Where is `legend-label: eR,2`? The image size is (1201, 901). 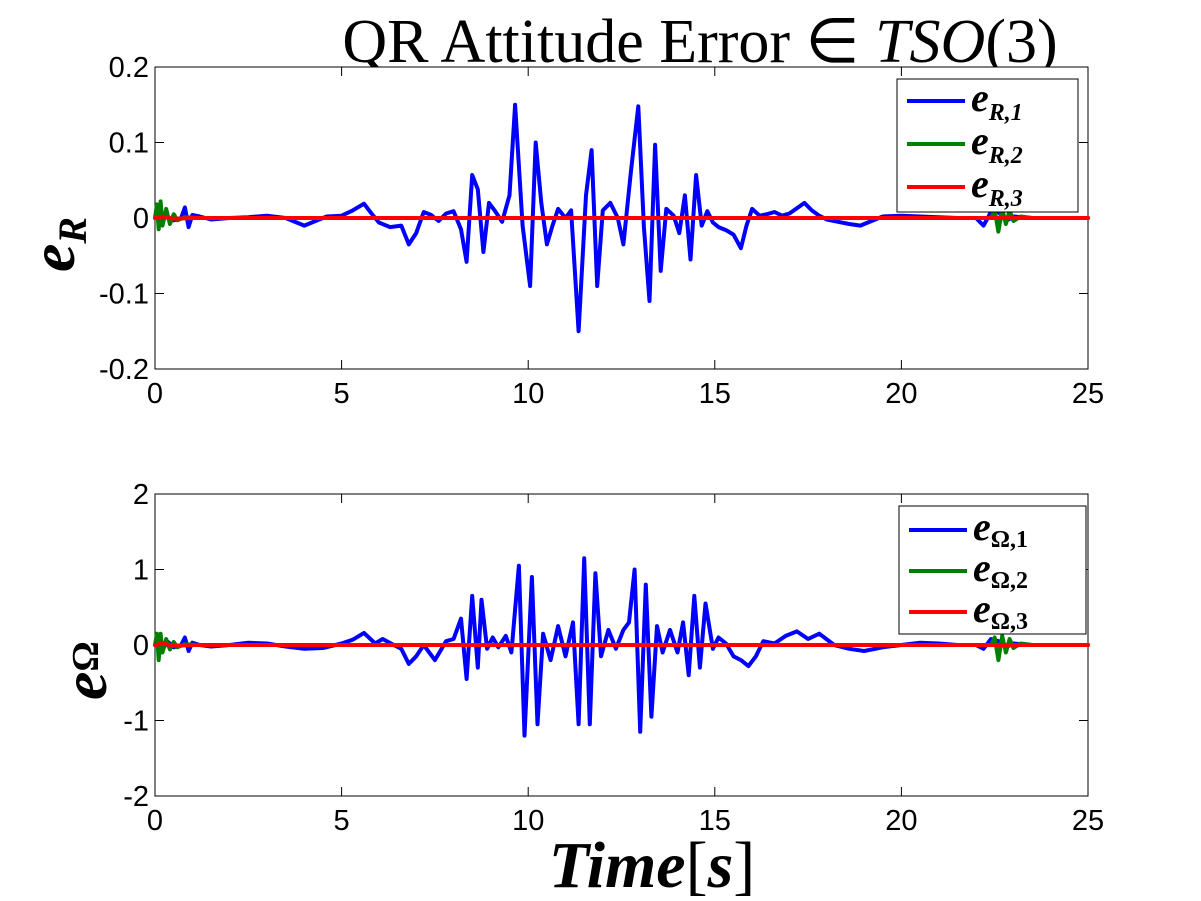 legend-label: eR,2 is located at coordinates (997, 143).